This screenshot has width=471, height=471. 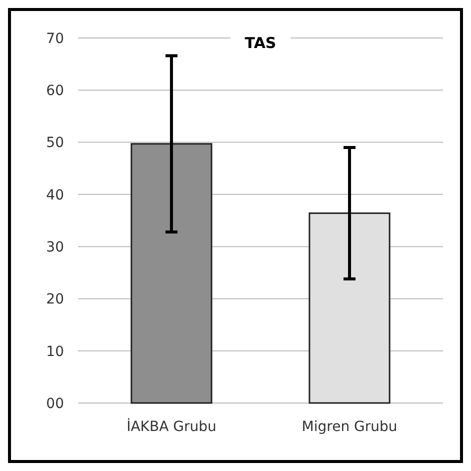 What do you see at coordinates (55, 404) in the screenshot?
I see `y-tick-label: 00` at bounding box center [55, 404].